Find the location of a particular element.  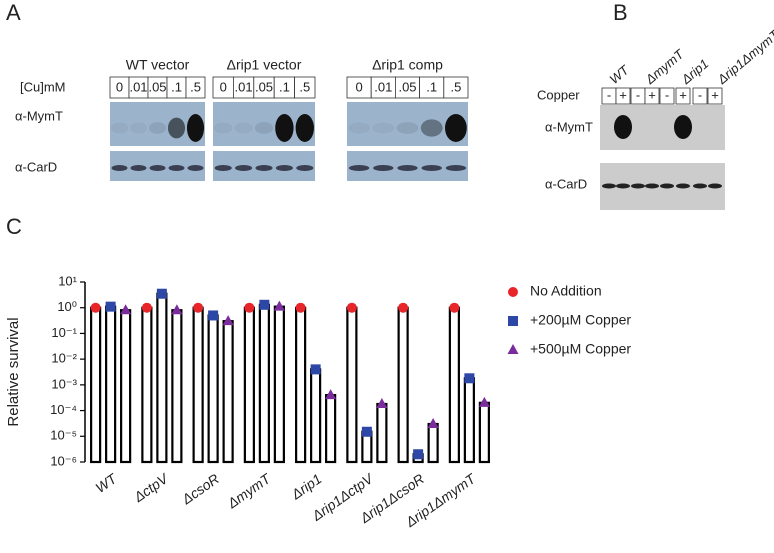

y-tick-label: 10⁻⁵ is located at coordinates (63, 435).